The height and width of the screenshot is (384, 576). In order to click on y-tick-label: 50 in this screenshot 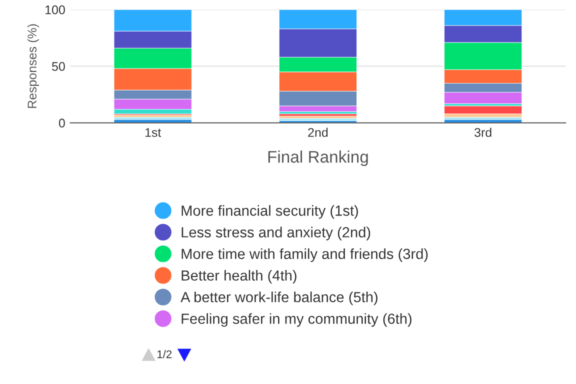, I will do `click(58, 66)`.